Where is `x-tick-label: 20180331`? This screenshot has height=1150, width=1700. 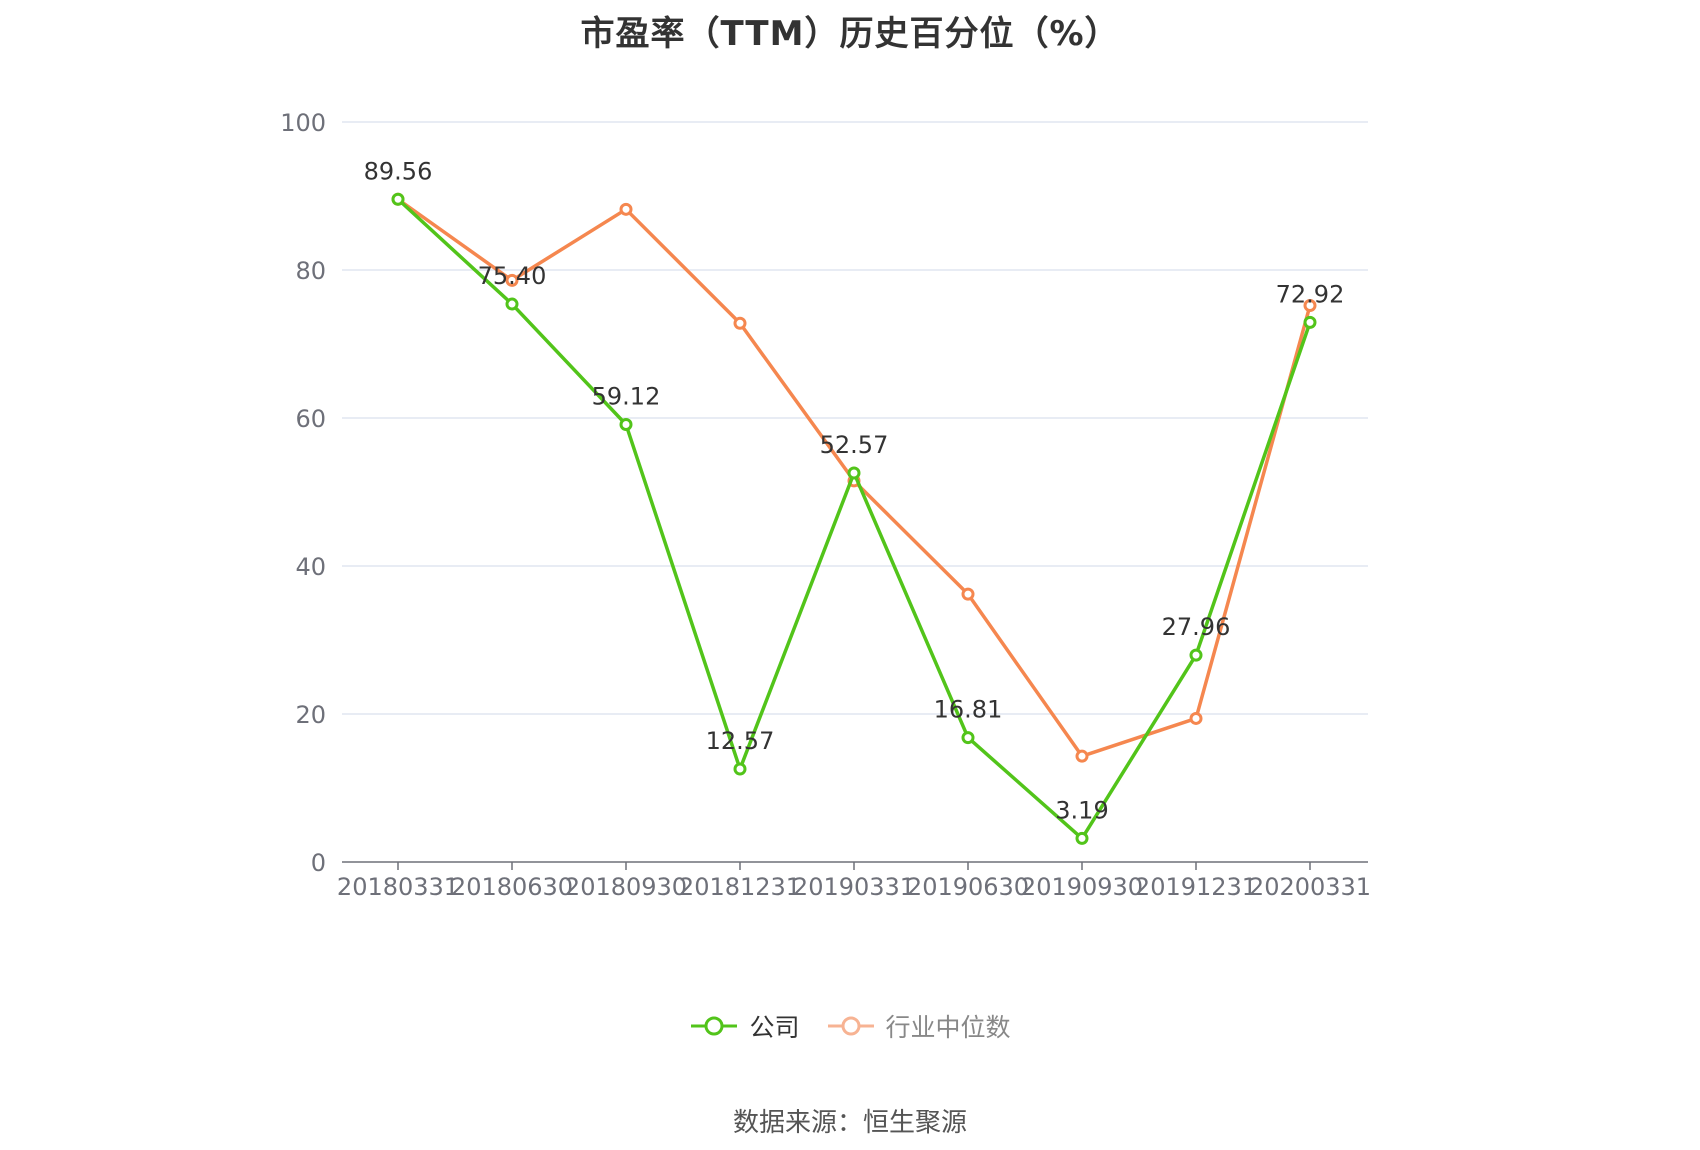 x-tick-label: 20180331 is located at coordinates (398, 887).